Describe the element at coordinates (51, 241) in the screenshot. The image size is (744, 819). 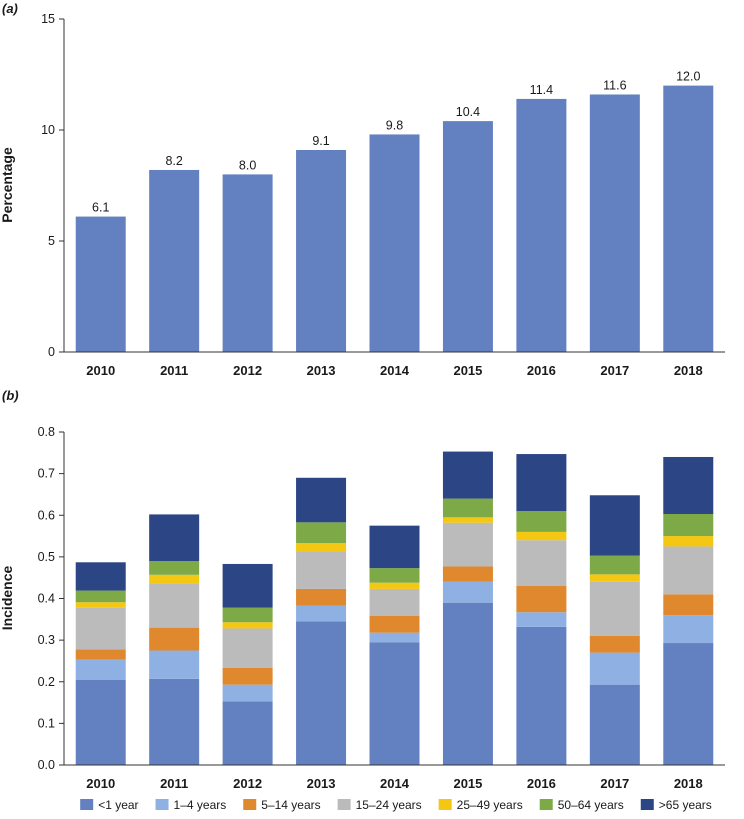
I see `panel-a-y-tick-label: 5` at that location.